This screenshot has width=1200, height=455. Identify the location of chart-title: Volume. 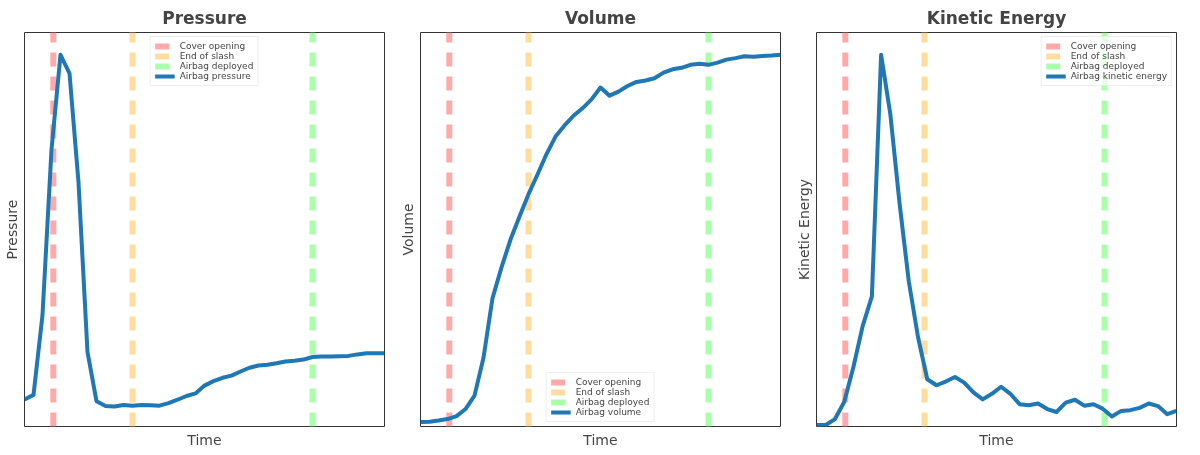
(600, 17).